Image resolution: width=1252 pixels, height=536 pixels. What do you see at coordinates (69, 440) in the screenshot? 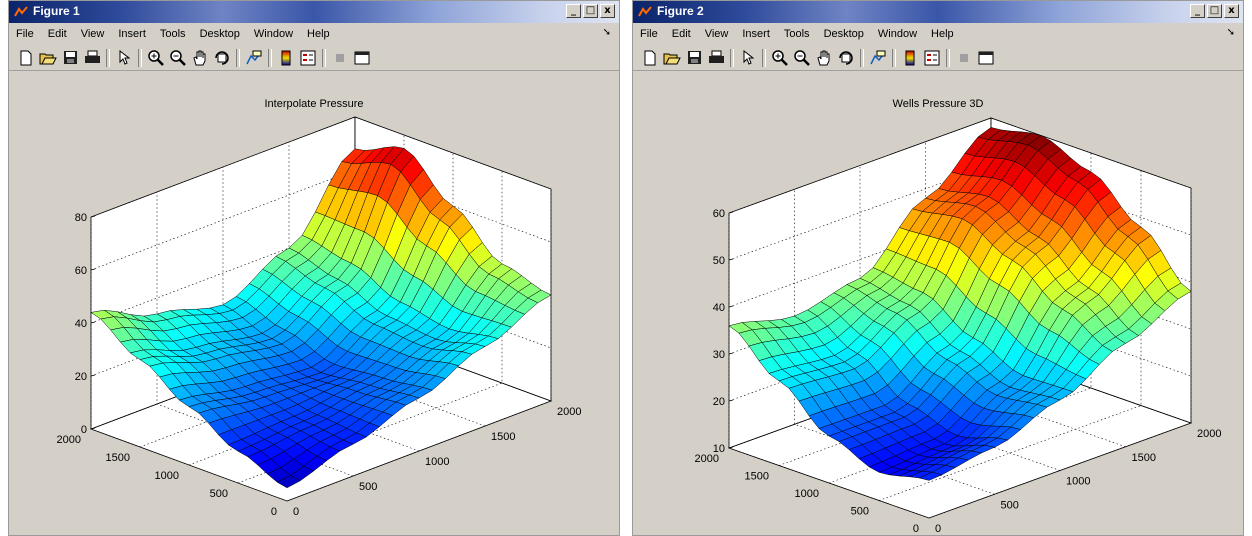
I see `y-tick-label: 2000` at bounding box center [69, 440].